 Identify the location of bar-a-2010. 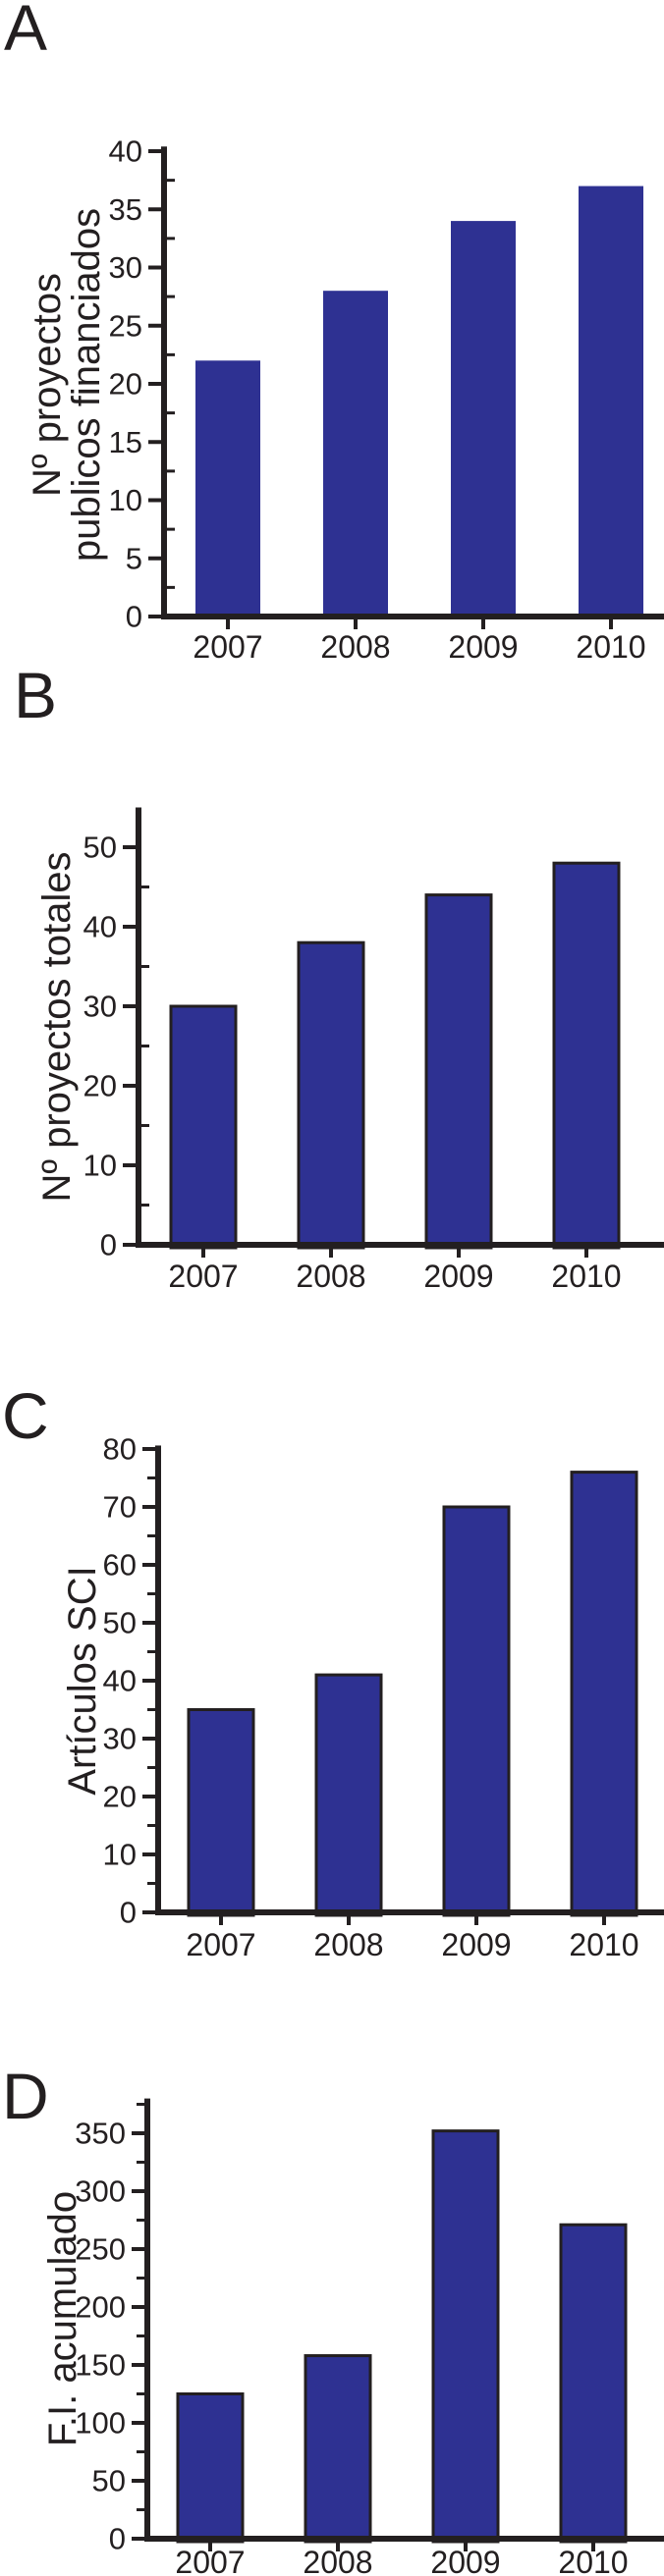
(611, 403).